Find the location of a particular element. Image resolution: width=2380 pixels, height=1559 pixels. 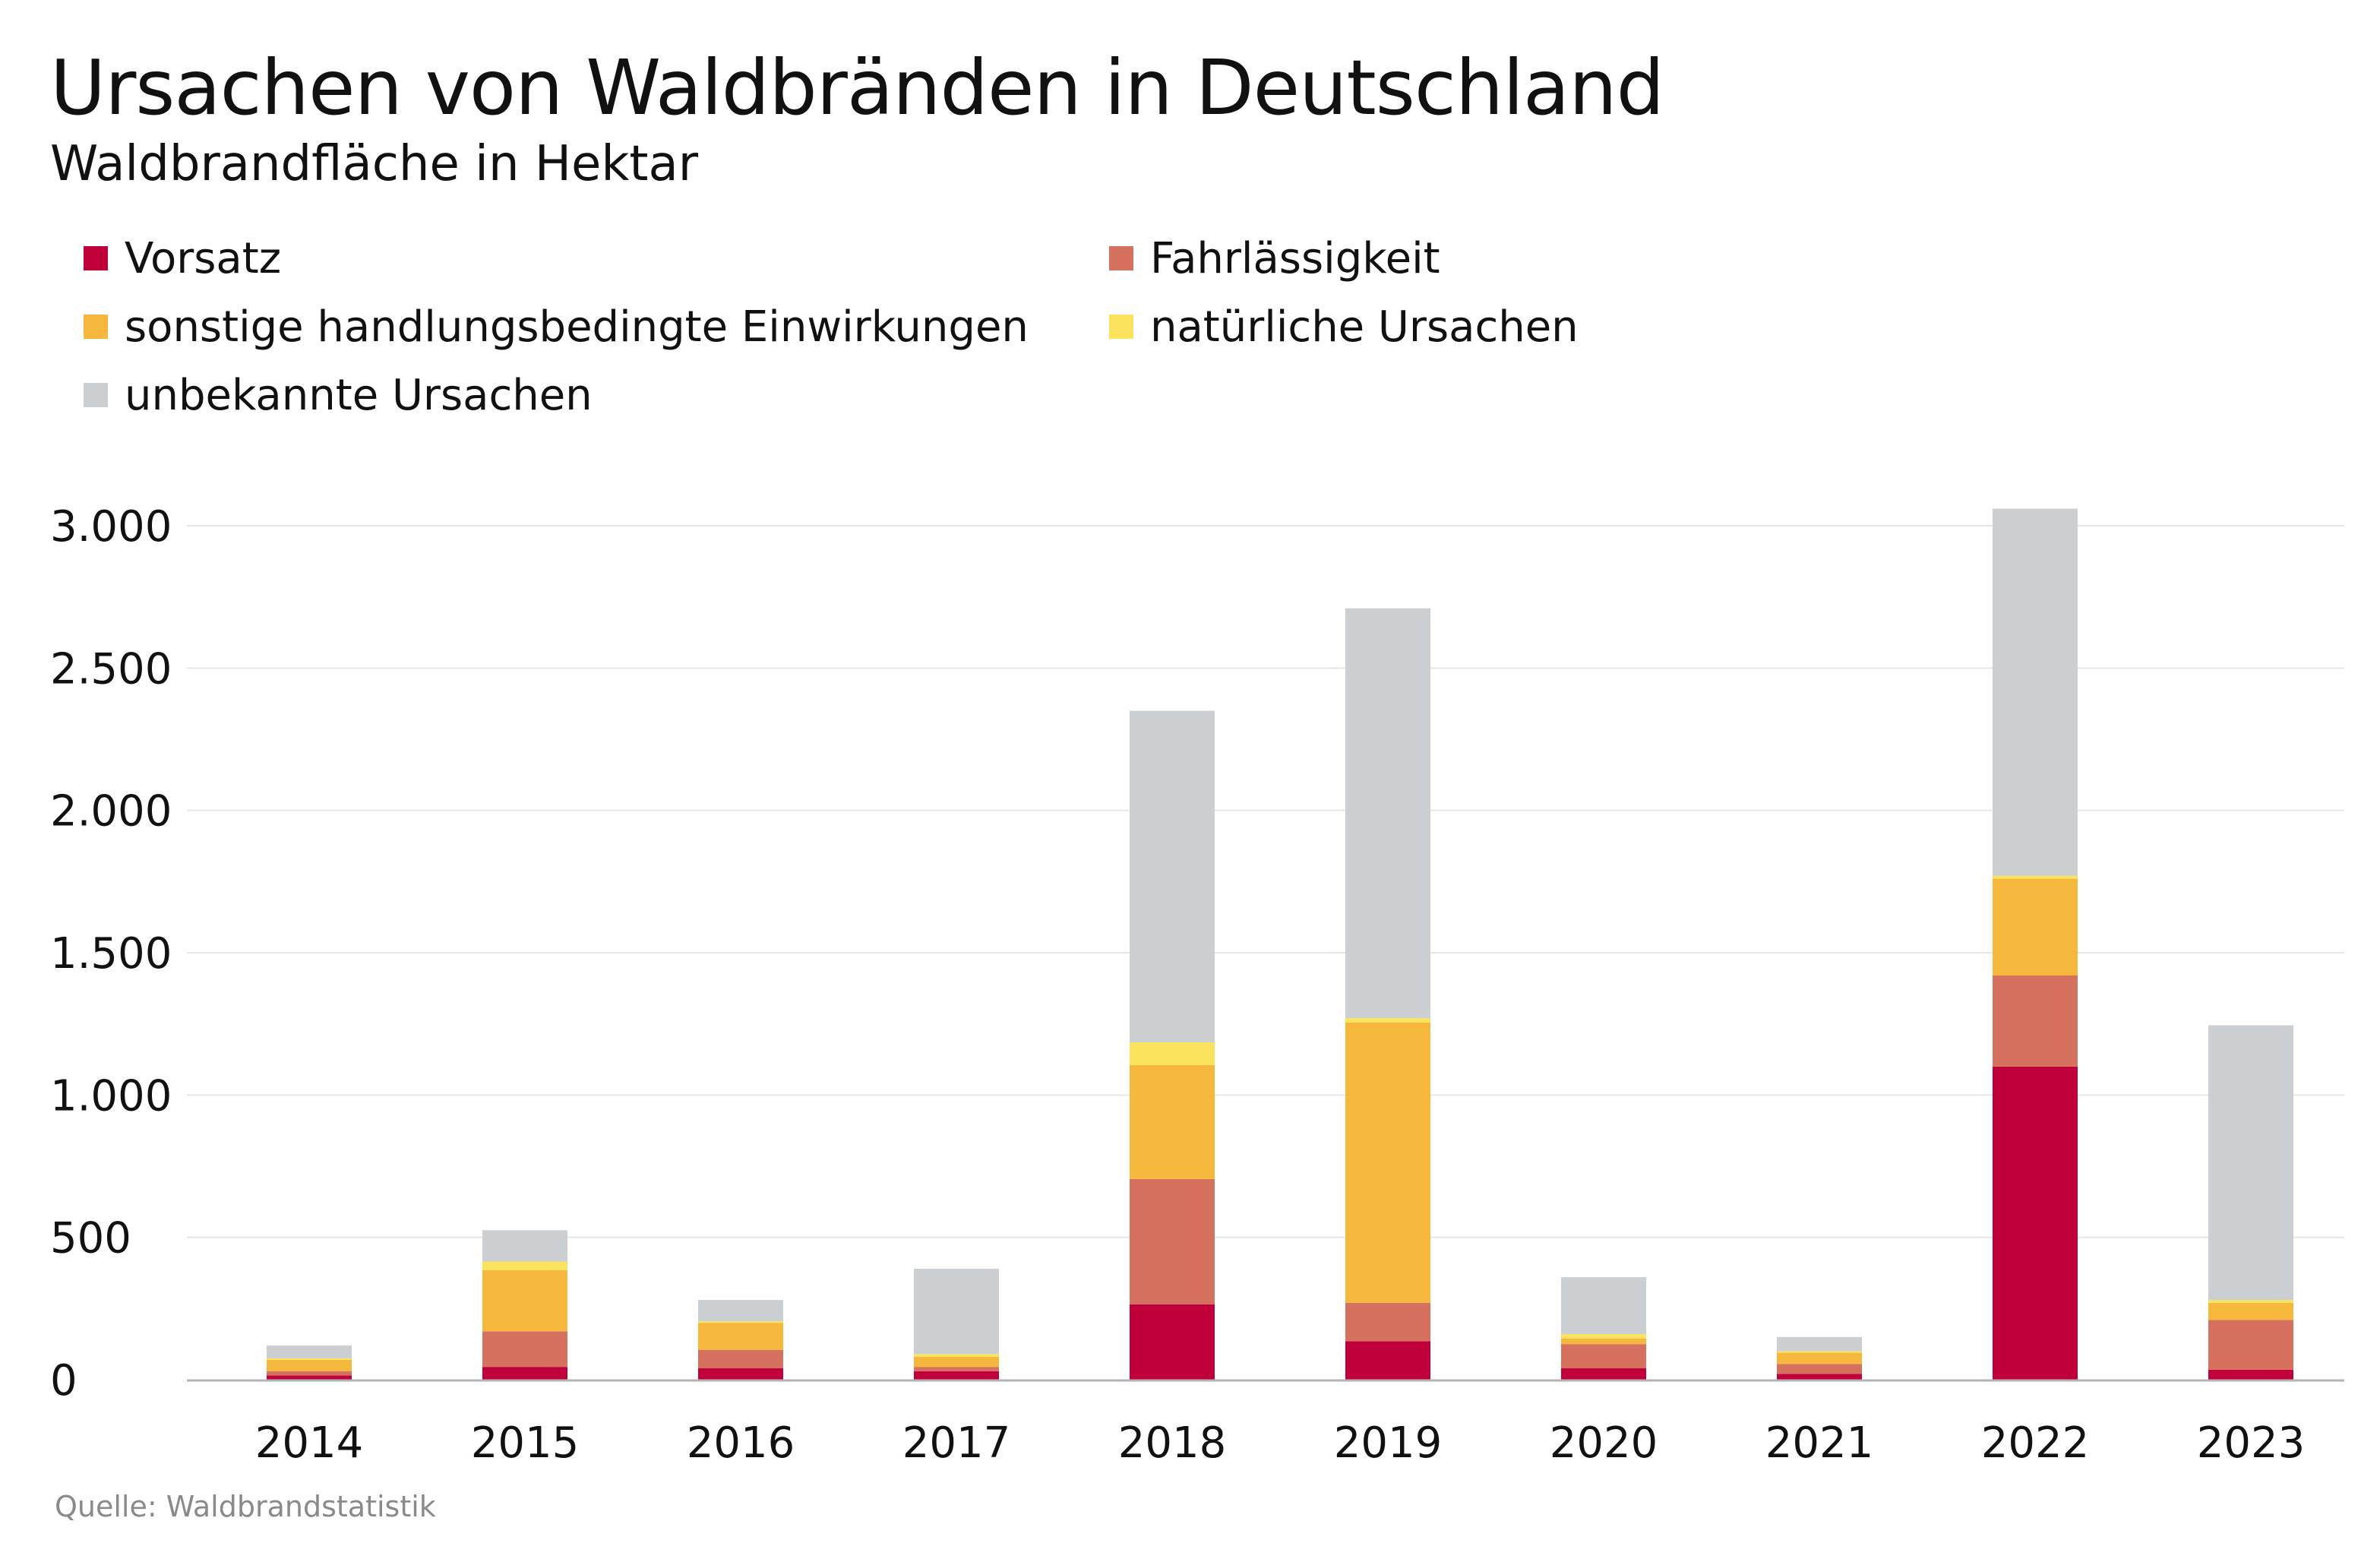

legend-item-vorsatz: Vorsatz is located at coordinates (182, 258).